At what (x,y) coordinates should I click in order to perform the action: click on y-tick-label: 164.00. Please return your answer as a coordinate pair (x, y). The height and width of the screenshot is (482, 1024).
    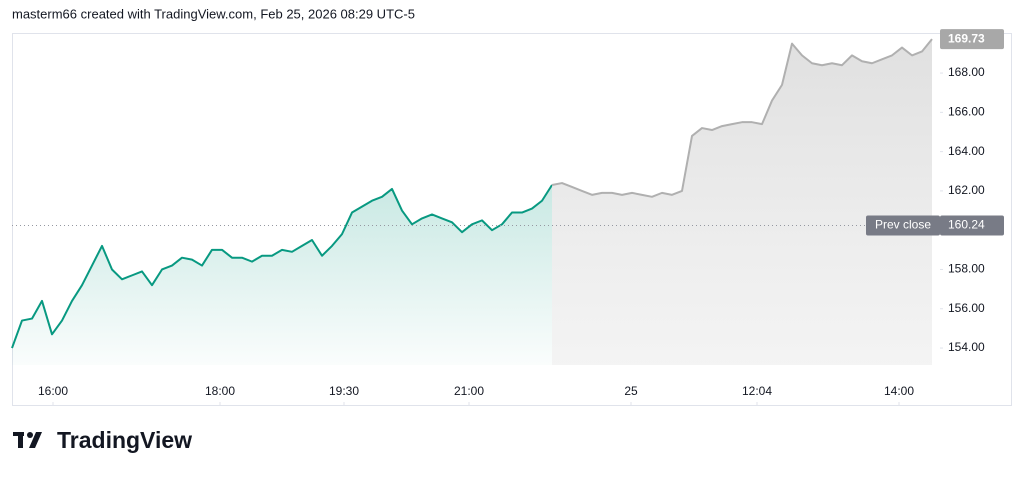
    Looking at the image, I should click on (966, 151).